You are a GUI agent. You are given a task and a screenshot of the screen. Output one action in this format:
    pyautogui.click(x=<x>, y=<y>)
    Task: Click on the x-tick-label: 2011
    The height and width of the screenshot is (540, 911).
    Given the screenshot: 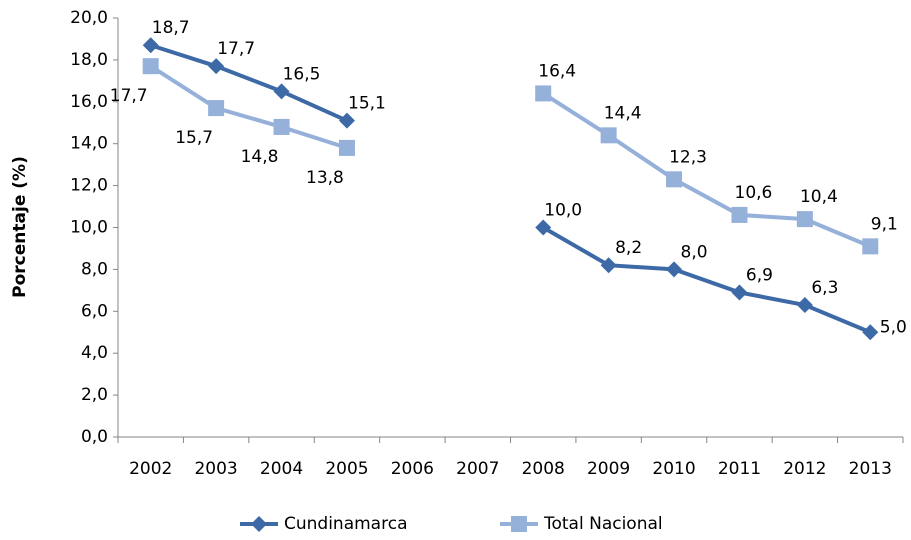 What is the action you would take?
    pyautogui.click(x=739, y=469)
    